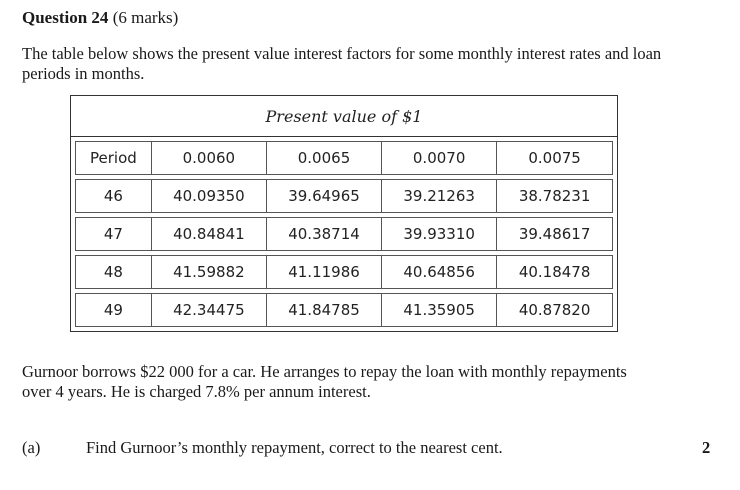  Describe the element at coordinates (323, 272) in the screenshot. I see `factor-cell: 41.11986` at that location.